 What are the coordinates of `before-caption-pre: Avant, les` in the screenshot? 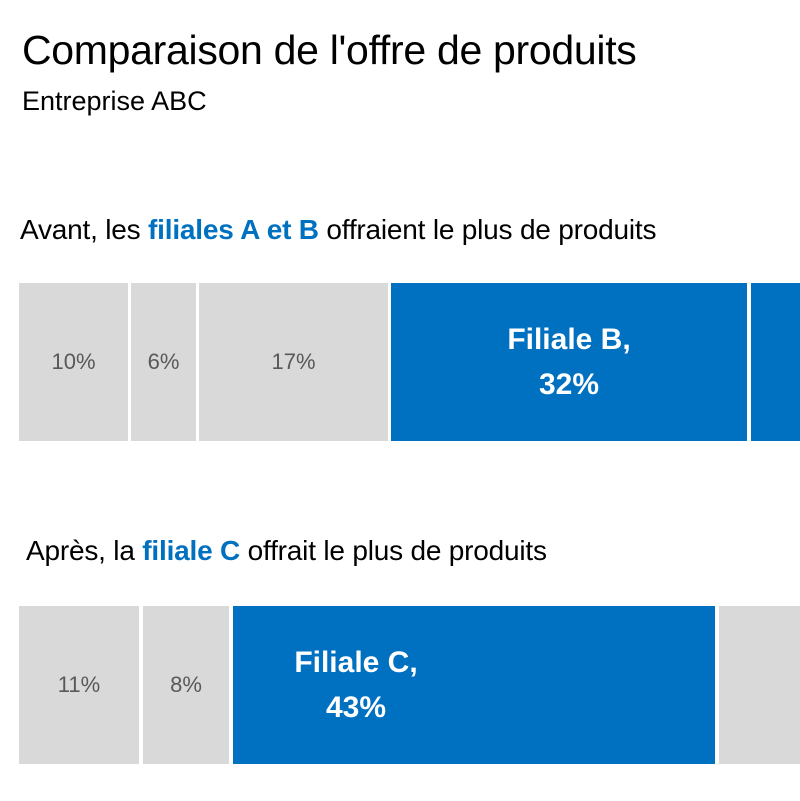 It's located at (84, 229).